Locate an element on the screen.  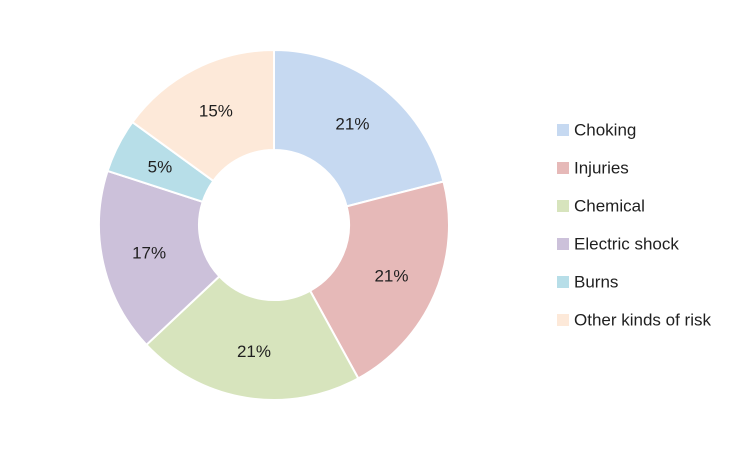
legend-label: Burns is located at coordinates (596, 282).